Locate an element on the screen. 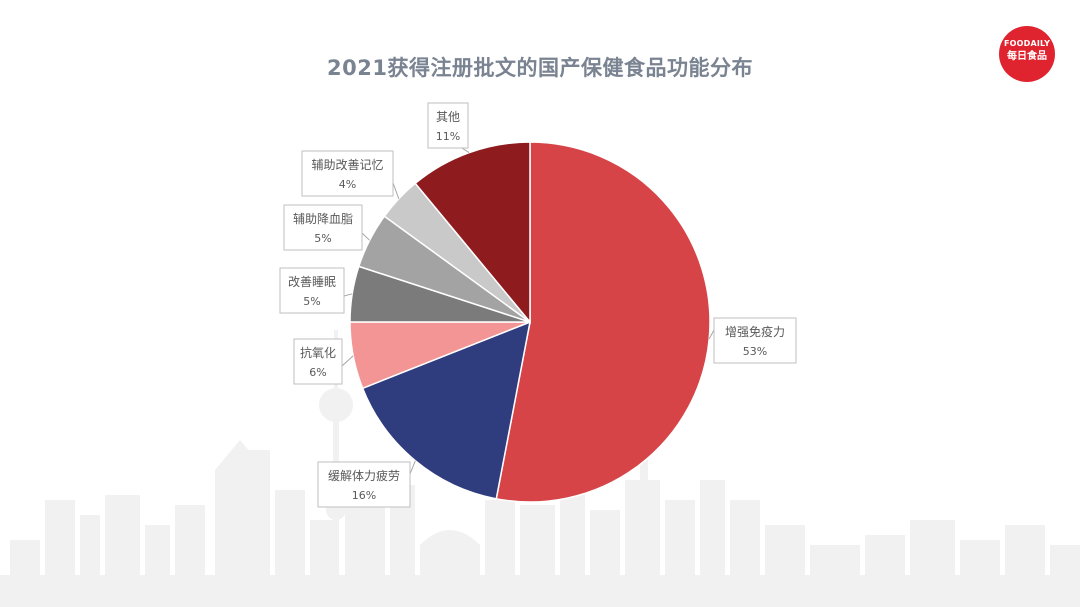  slice-label: 增强免疫力 is located at coordinates (755, 331).